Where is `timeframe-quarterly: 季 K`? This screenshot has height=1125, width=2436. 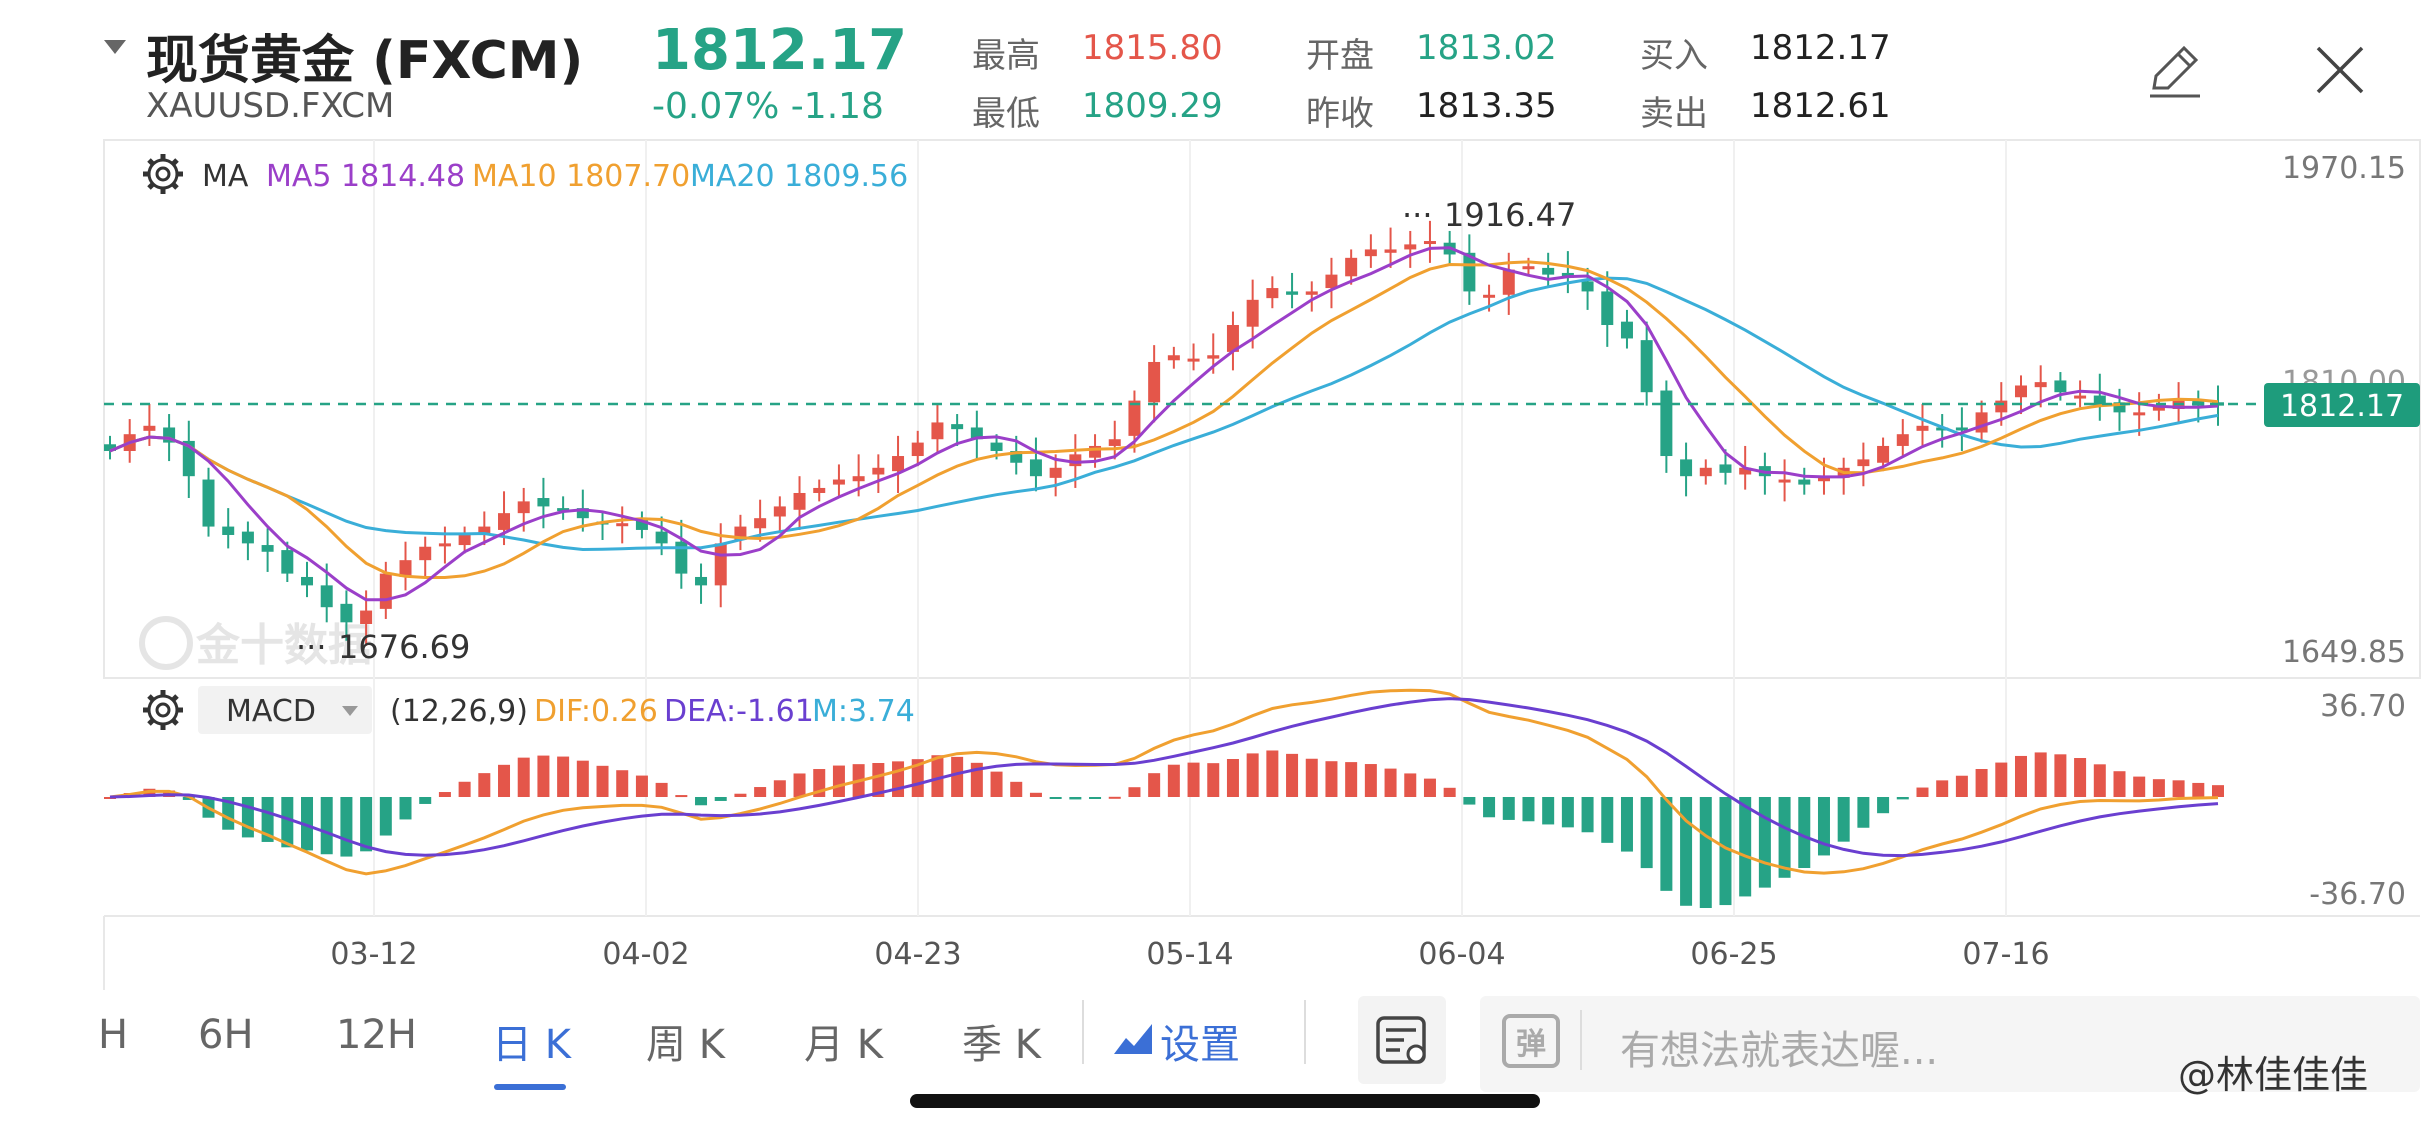 timeframe-quarterly: 季 K is located at coordinates (1001, 1045).